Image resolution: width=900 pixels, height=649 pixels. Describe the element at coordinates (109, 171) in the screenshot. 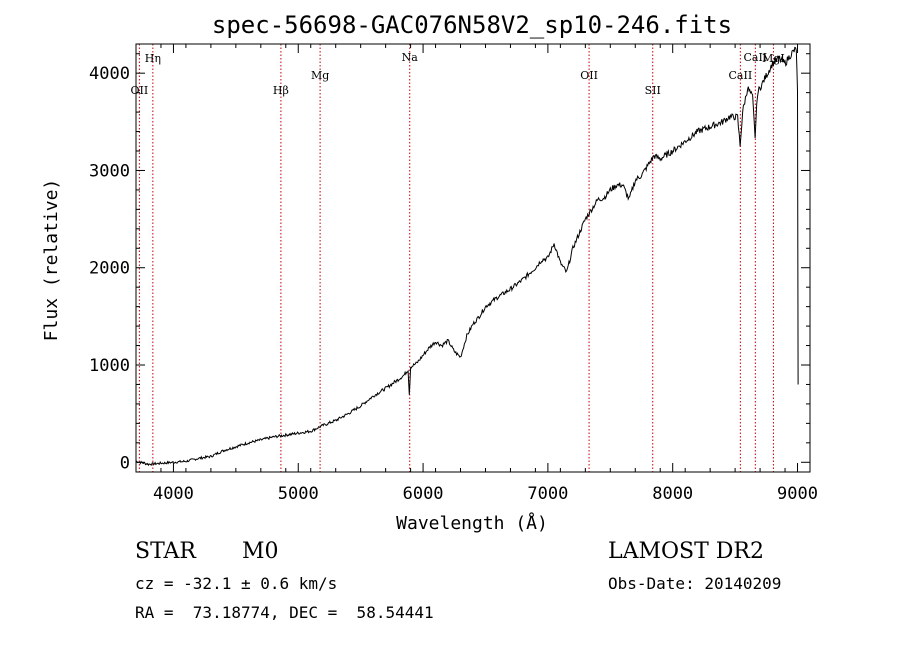

I see `y-tick-label: 3000` at that location.